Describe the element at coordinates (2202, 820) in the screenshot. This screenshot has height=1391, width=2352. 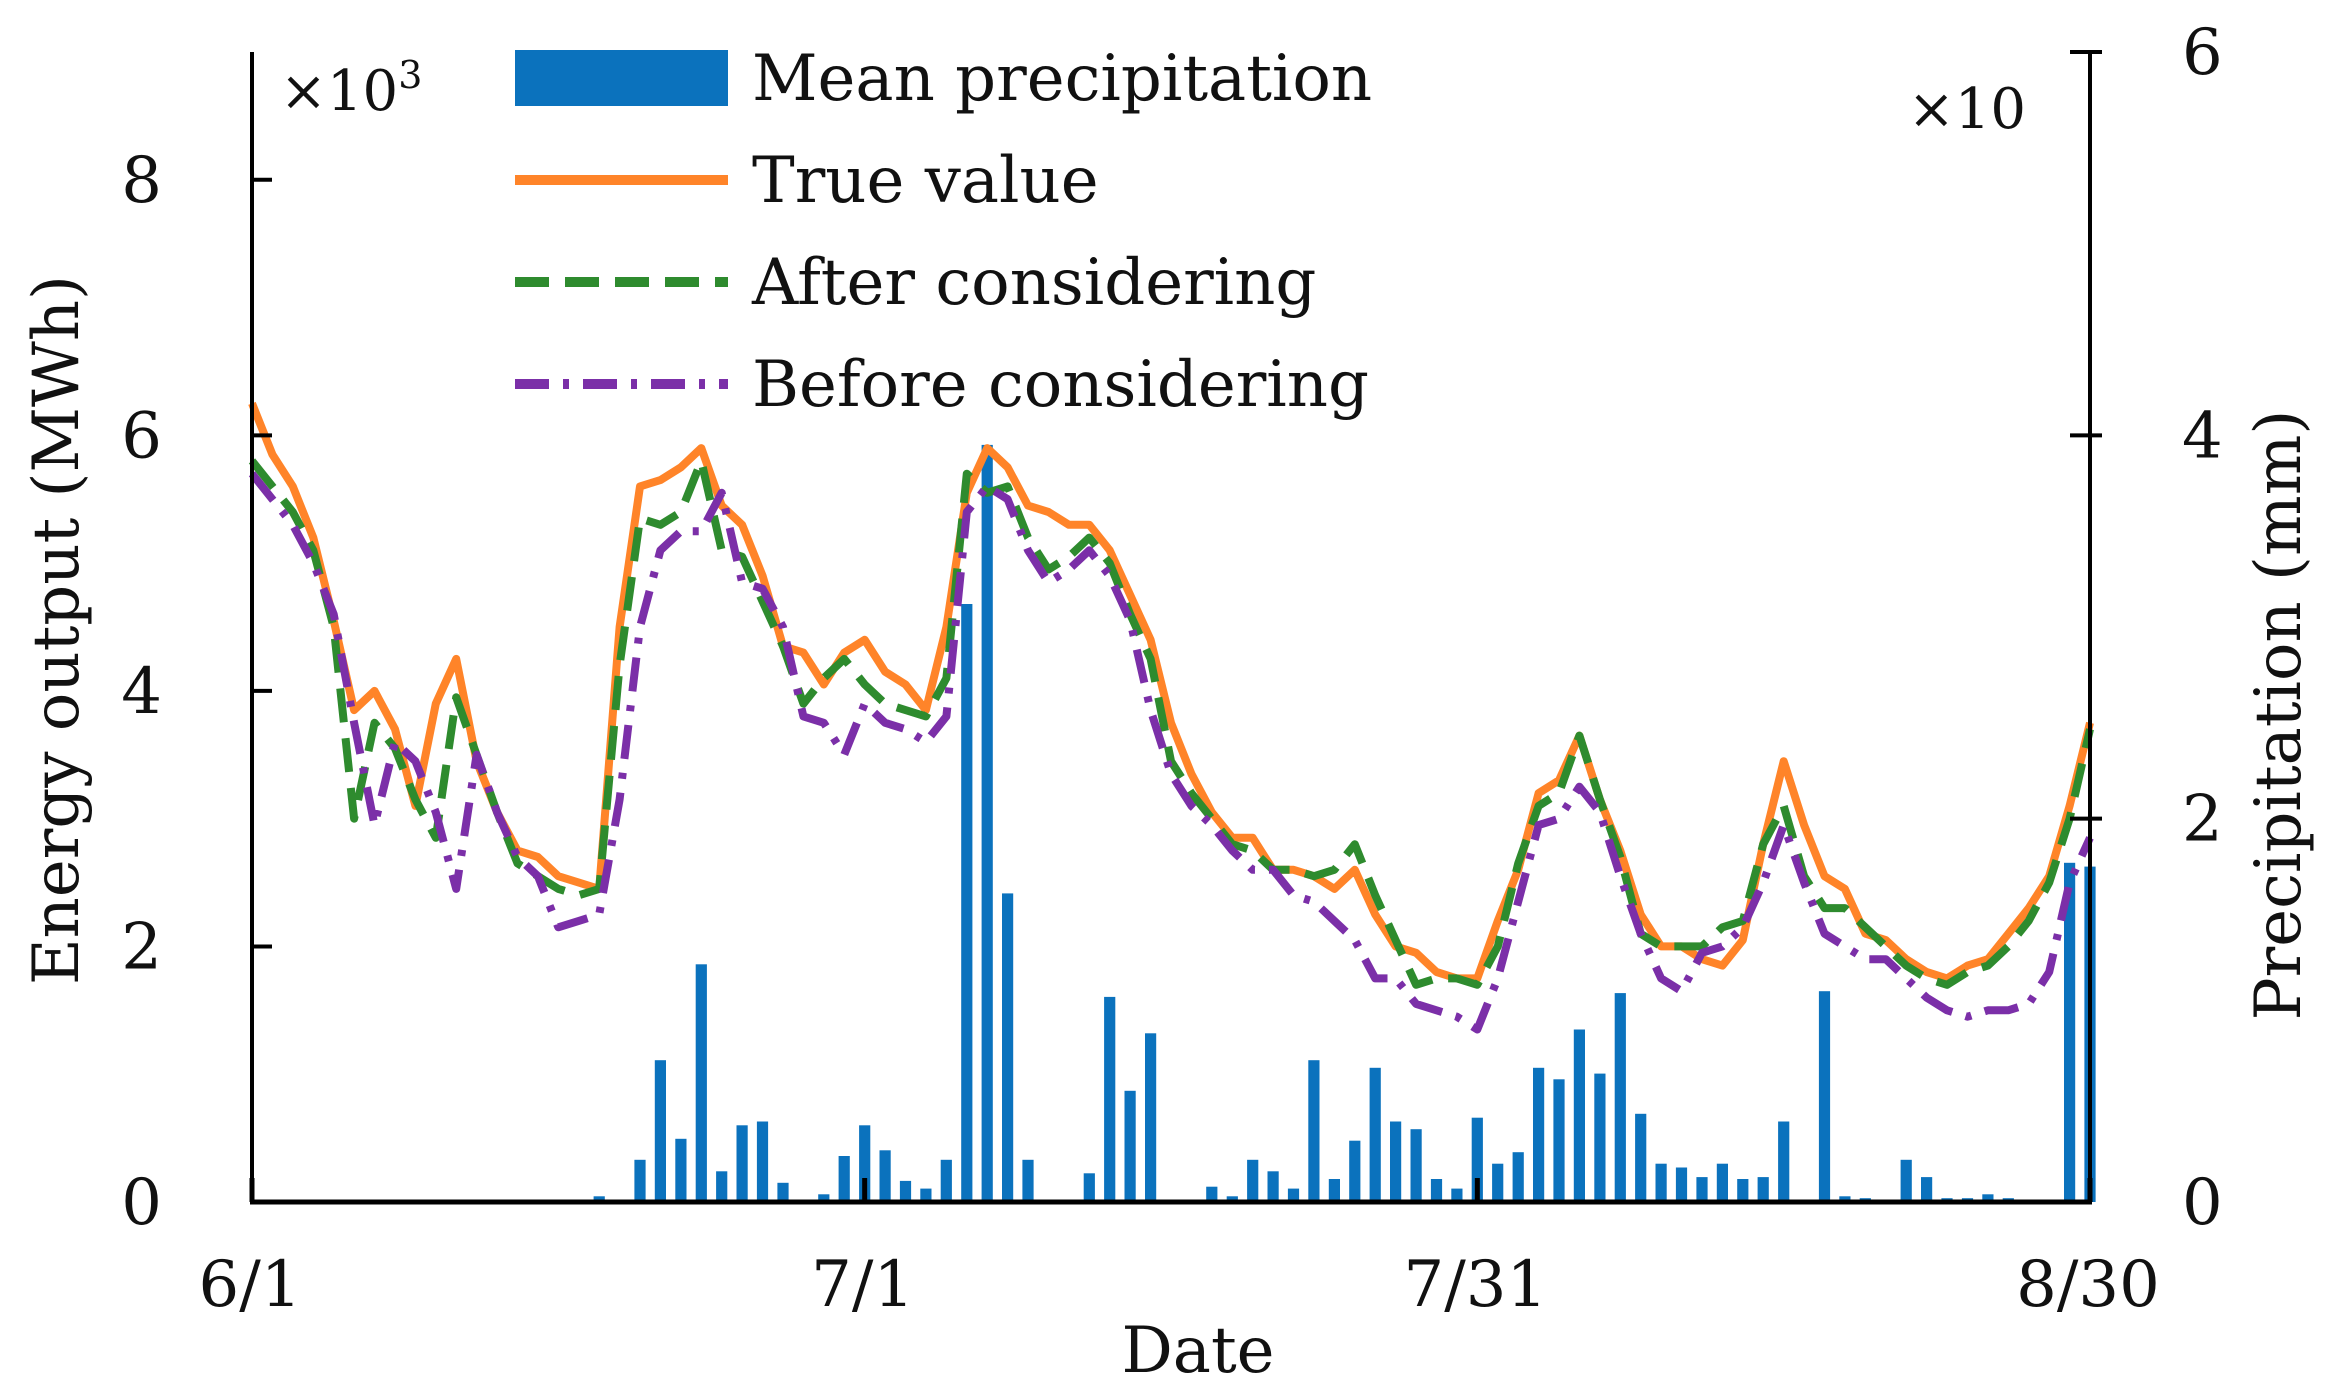
I see `y-right-tick-label: 2` at that location.